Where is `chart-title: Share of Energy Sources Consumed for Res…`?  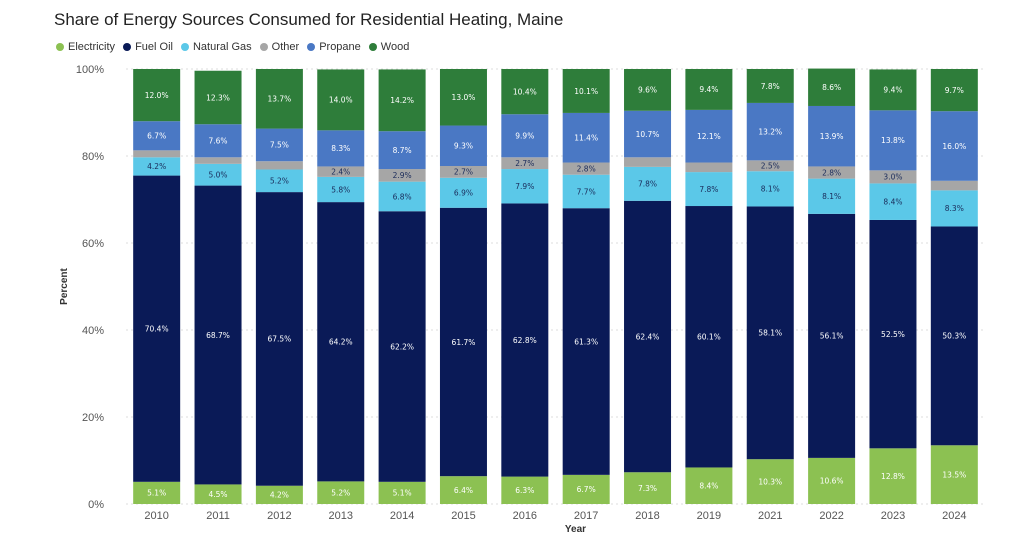 chart-title: Share of Energy Sources Consumed for Res… is located at coordinates (309, 19).